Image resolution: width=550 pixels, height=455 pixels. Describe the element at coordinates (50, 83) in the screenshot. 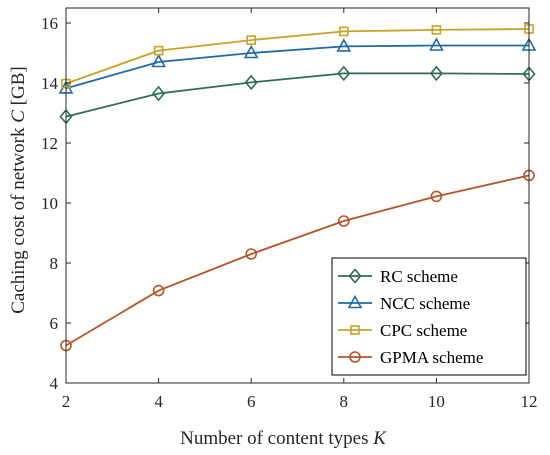

I see `y-tick-label: 14` at that location.